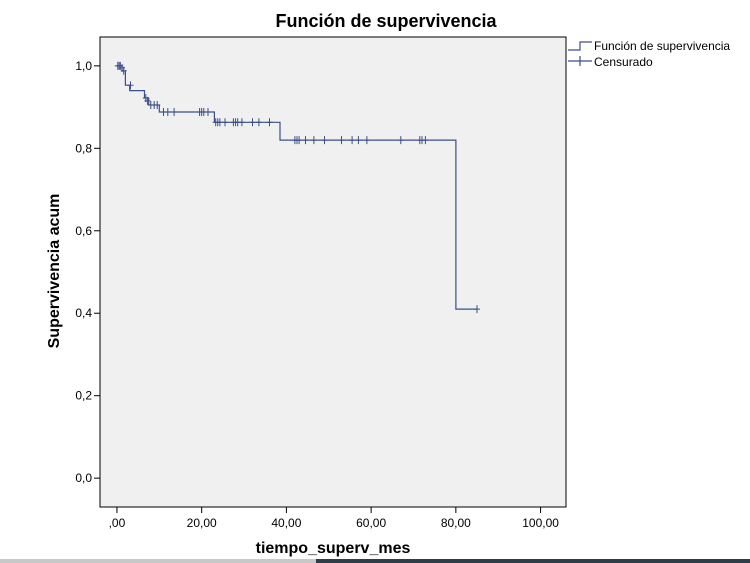  I want to click on y-tick-label: 1,0, so click(83, 66).